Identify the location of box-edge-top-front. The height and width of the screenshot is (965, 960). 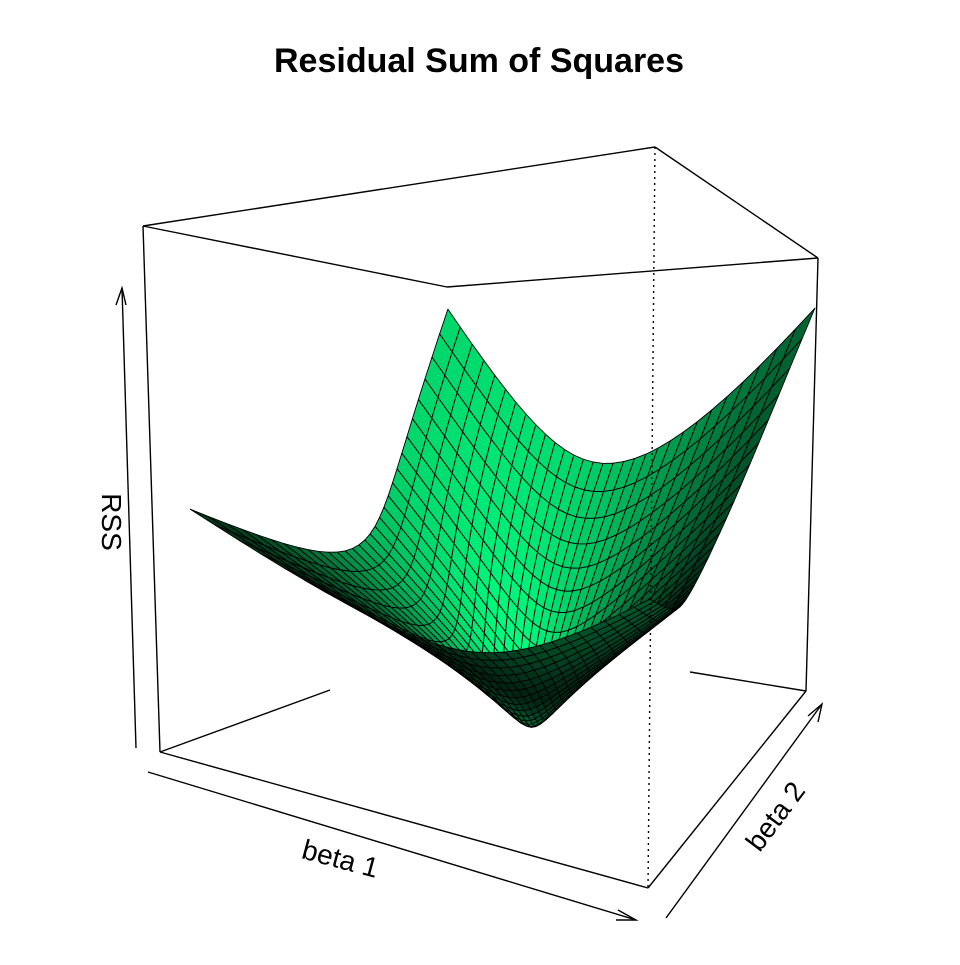
(632, 272).